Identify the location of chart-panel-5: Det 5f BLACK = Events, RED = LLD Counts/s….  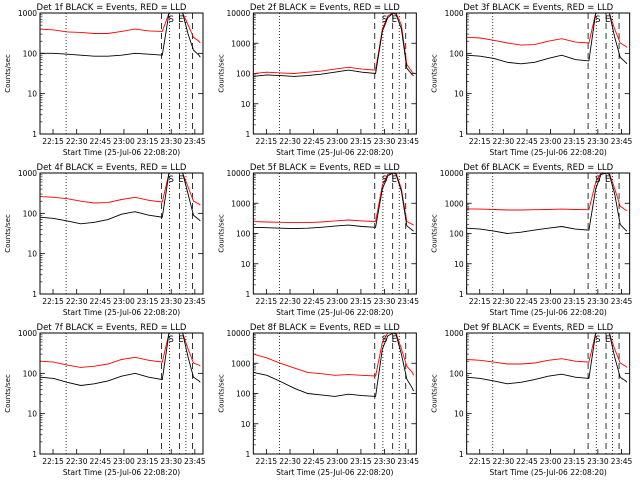
(318, 240).